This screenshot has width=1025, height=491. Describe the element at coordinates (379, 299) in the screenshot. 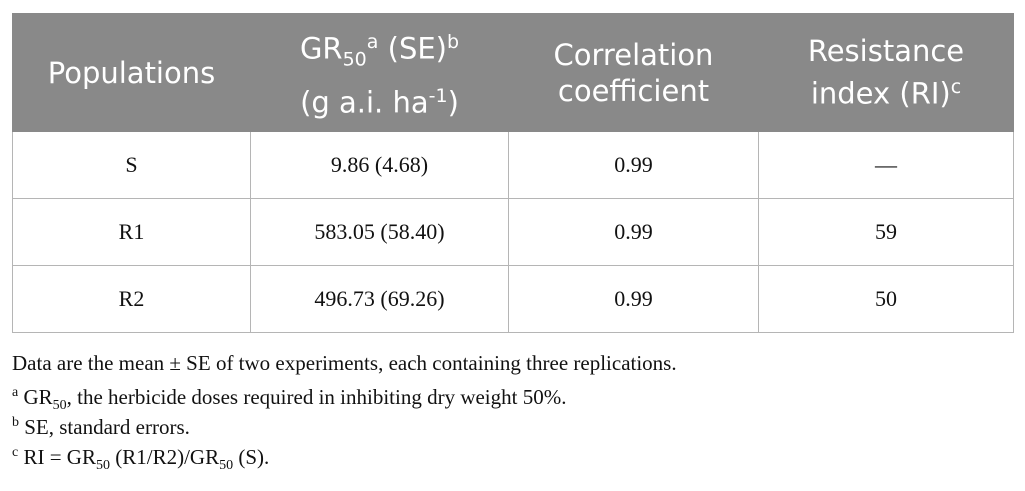

I see `table-cell: 496.73 (69.26)` at that location.